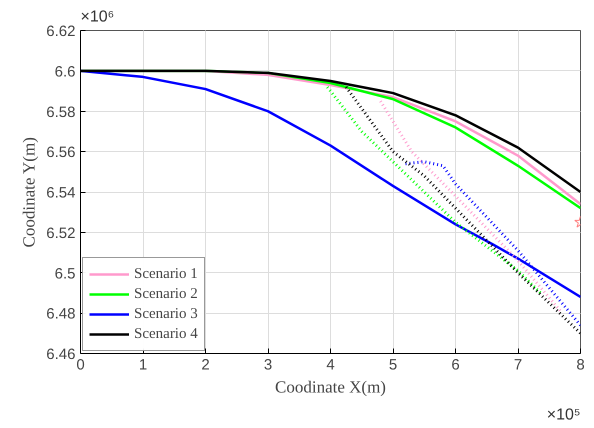 This screenshot has height=428, width=594. What do you see at coordinates (61, 112) in the screenshot?
I see `y-tick-label: 6.58` at bounding box center [61, 112].